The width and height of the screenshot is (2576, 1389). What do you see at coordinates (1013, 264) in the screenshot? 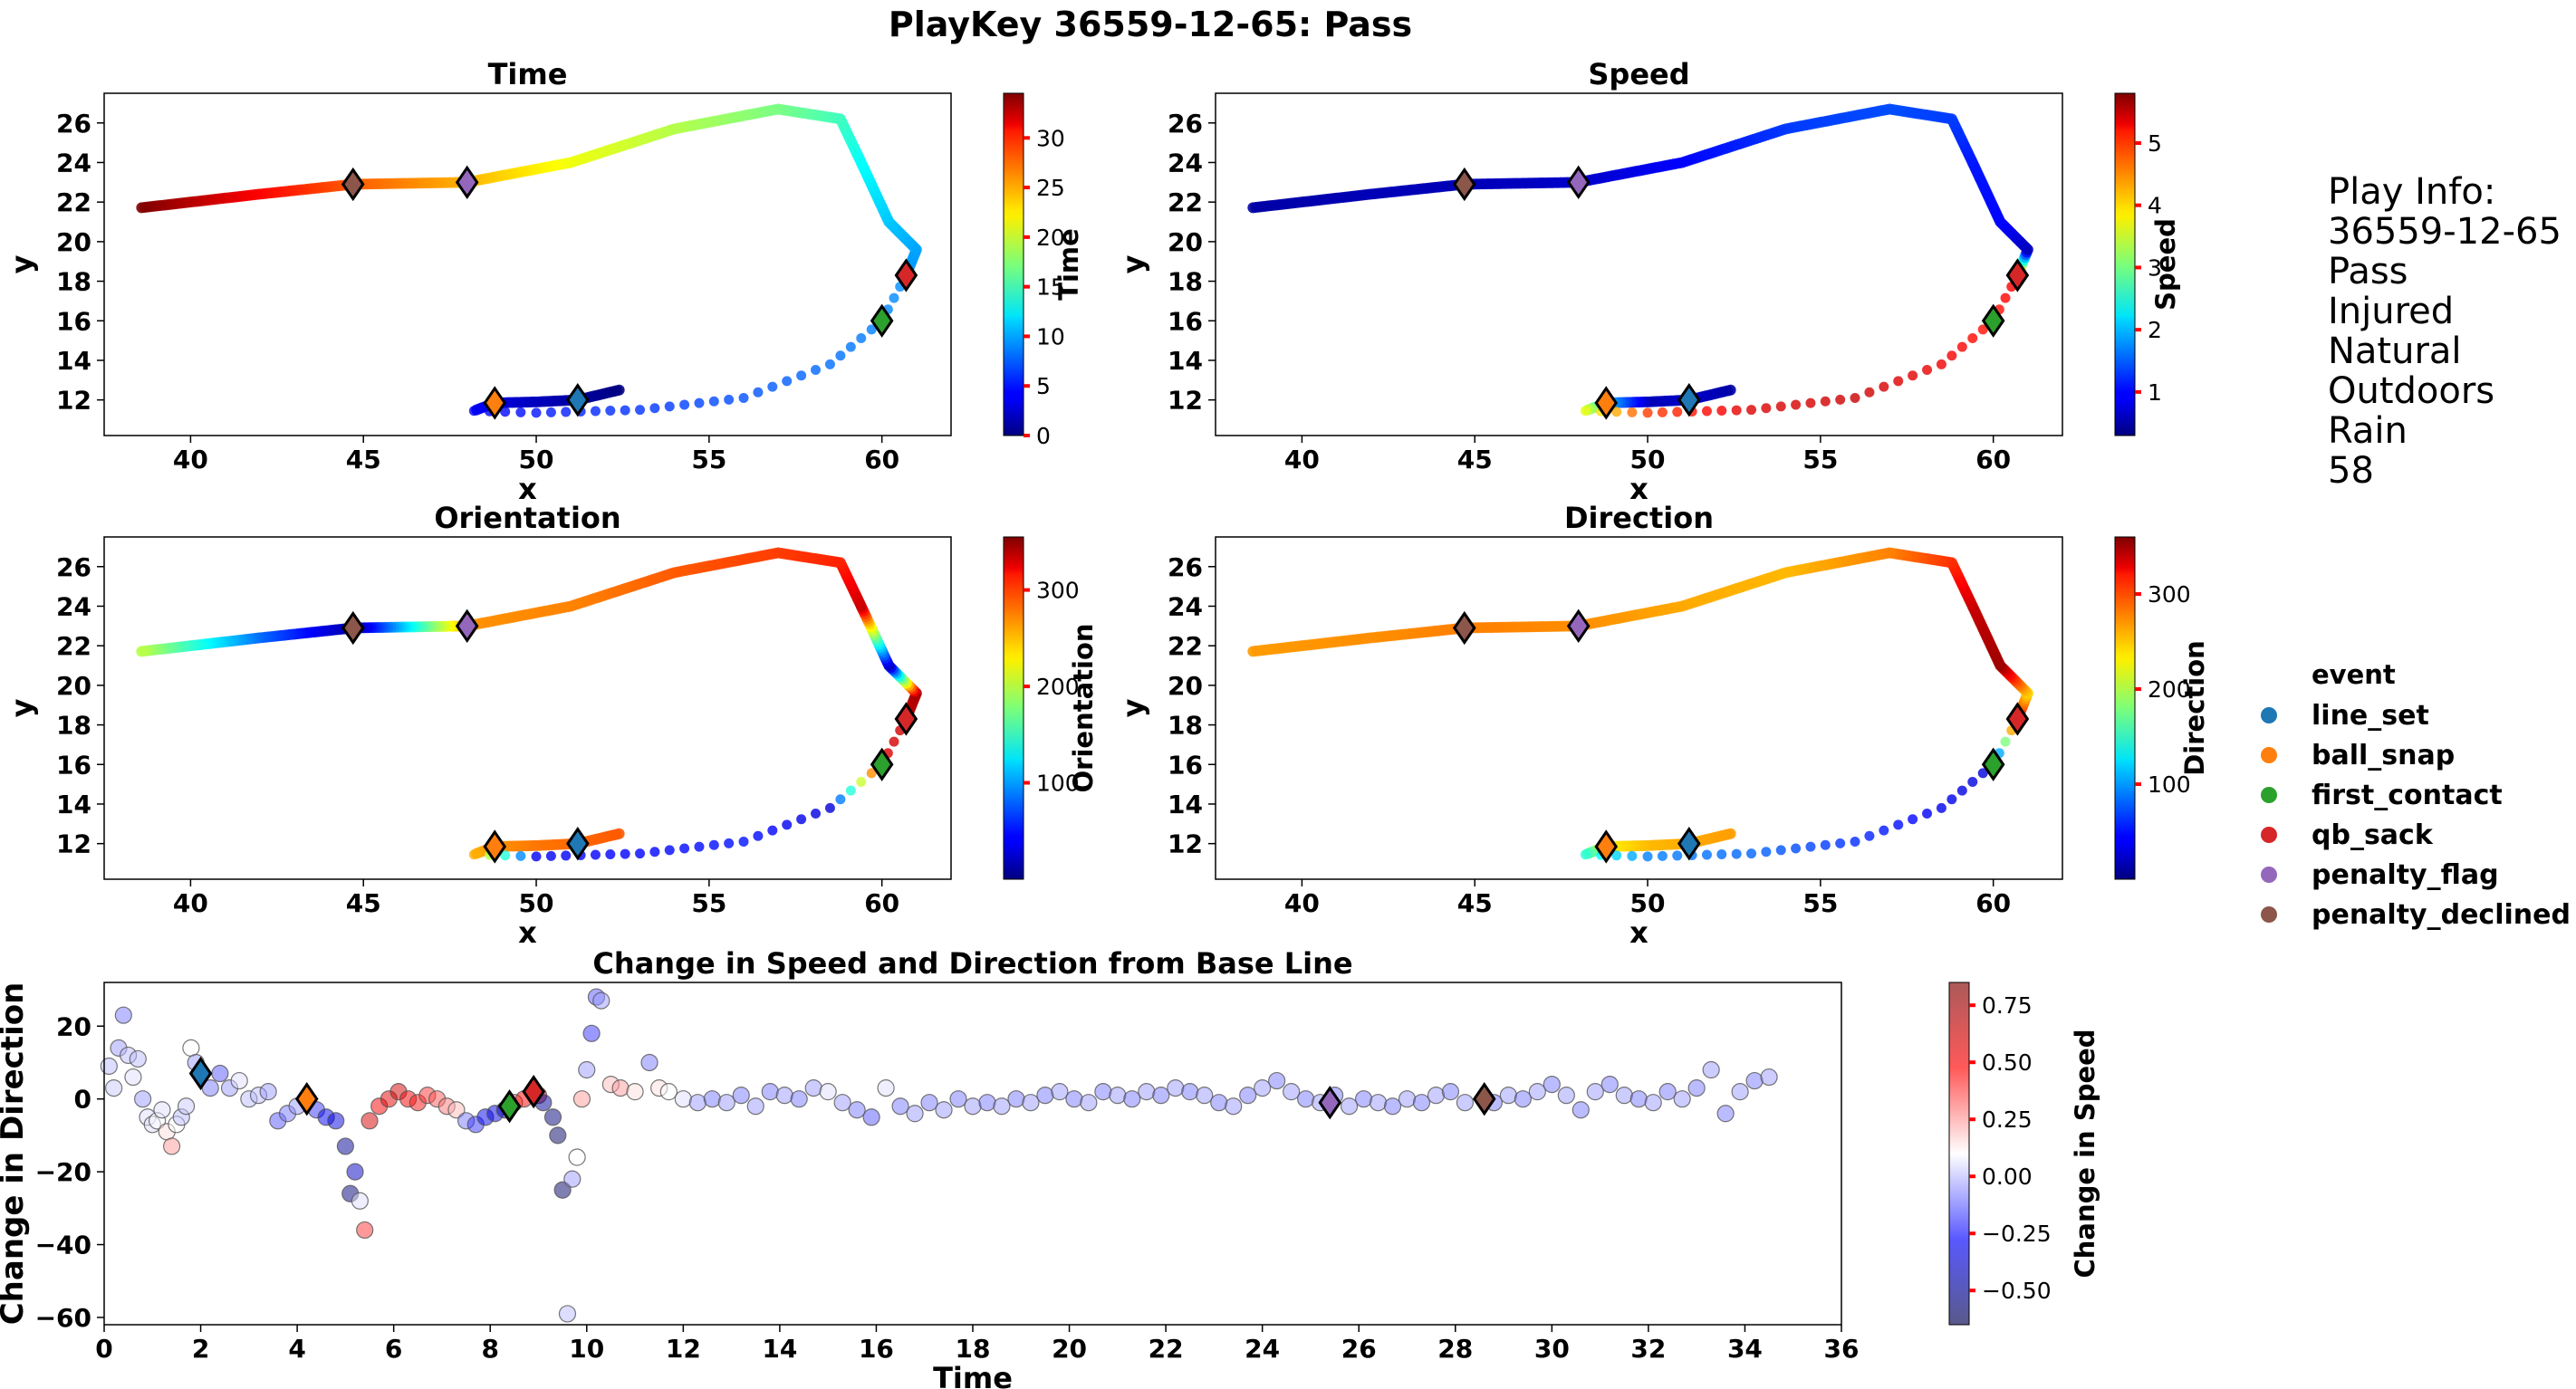
I see `colorbar` at bounding box center [1013, 264].